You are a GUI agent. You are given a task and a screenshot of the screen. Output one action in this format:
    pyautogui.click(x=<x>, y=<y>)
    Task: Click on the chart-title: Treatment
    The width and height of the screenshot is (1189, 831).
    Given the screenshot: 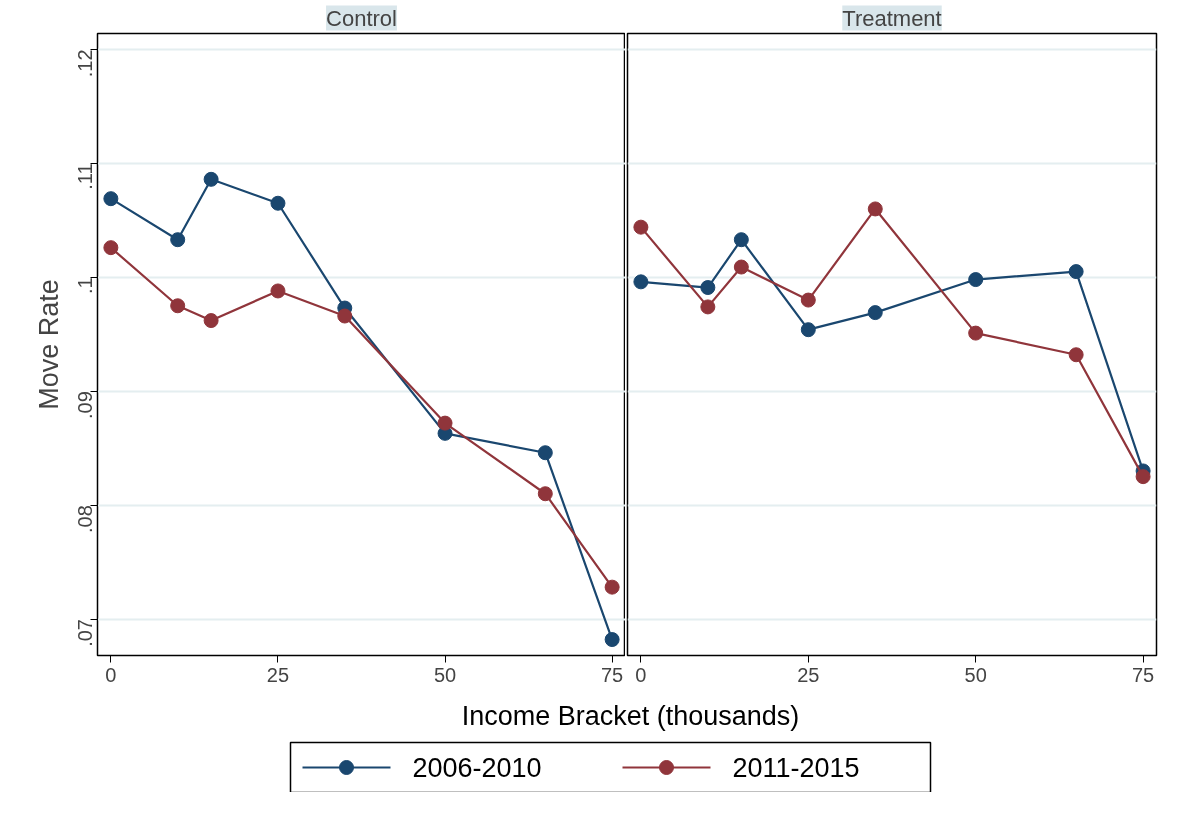 What is the action you would take?
    pyautogui.click(x=892, y=18)
    